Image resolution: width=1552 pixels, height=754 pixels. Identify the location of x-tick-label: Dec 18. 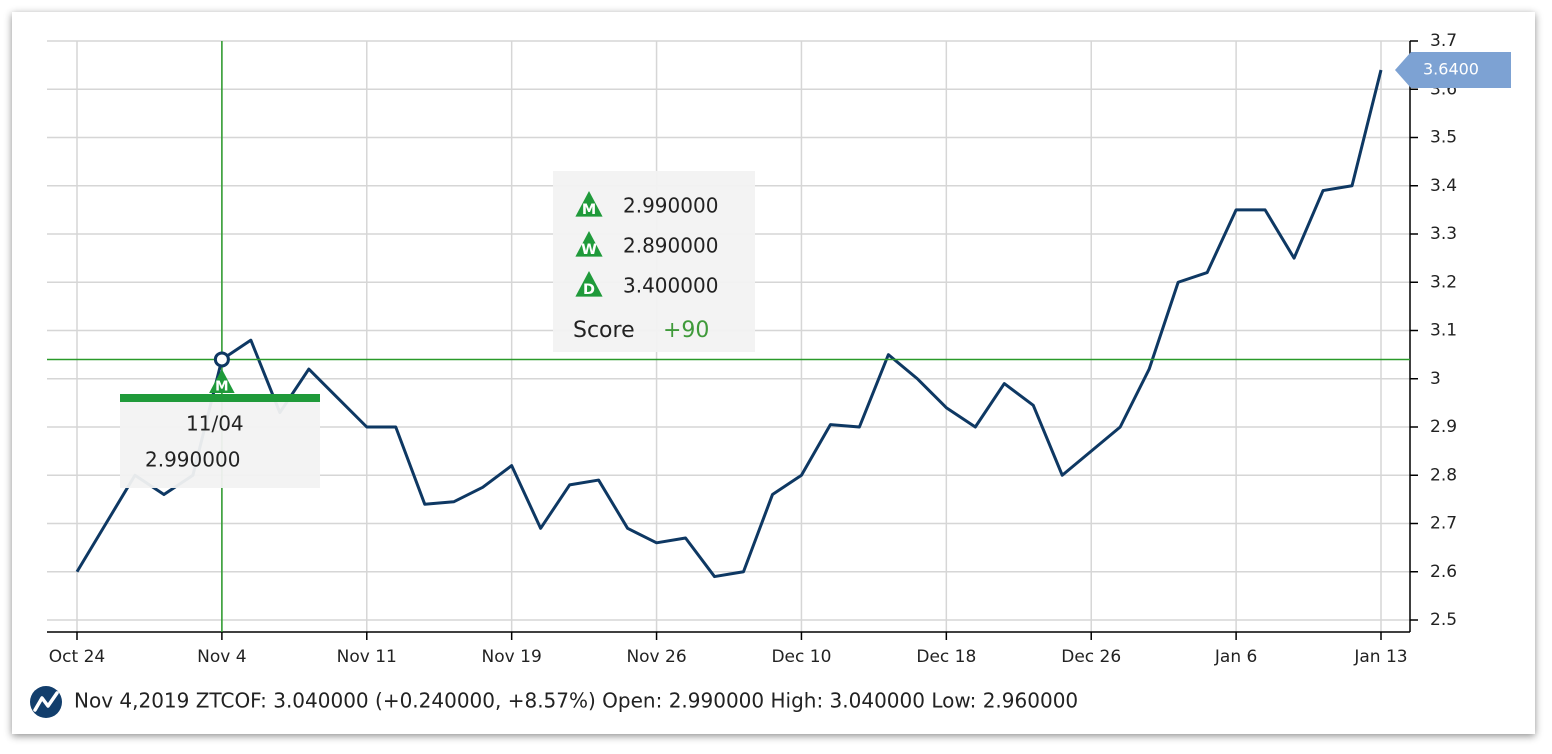
(946, 657).